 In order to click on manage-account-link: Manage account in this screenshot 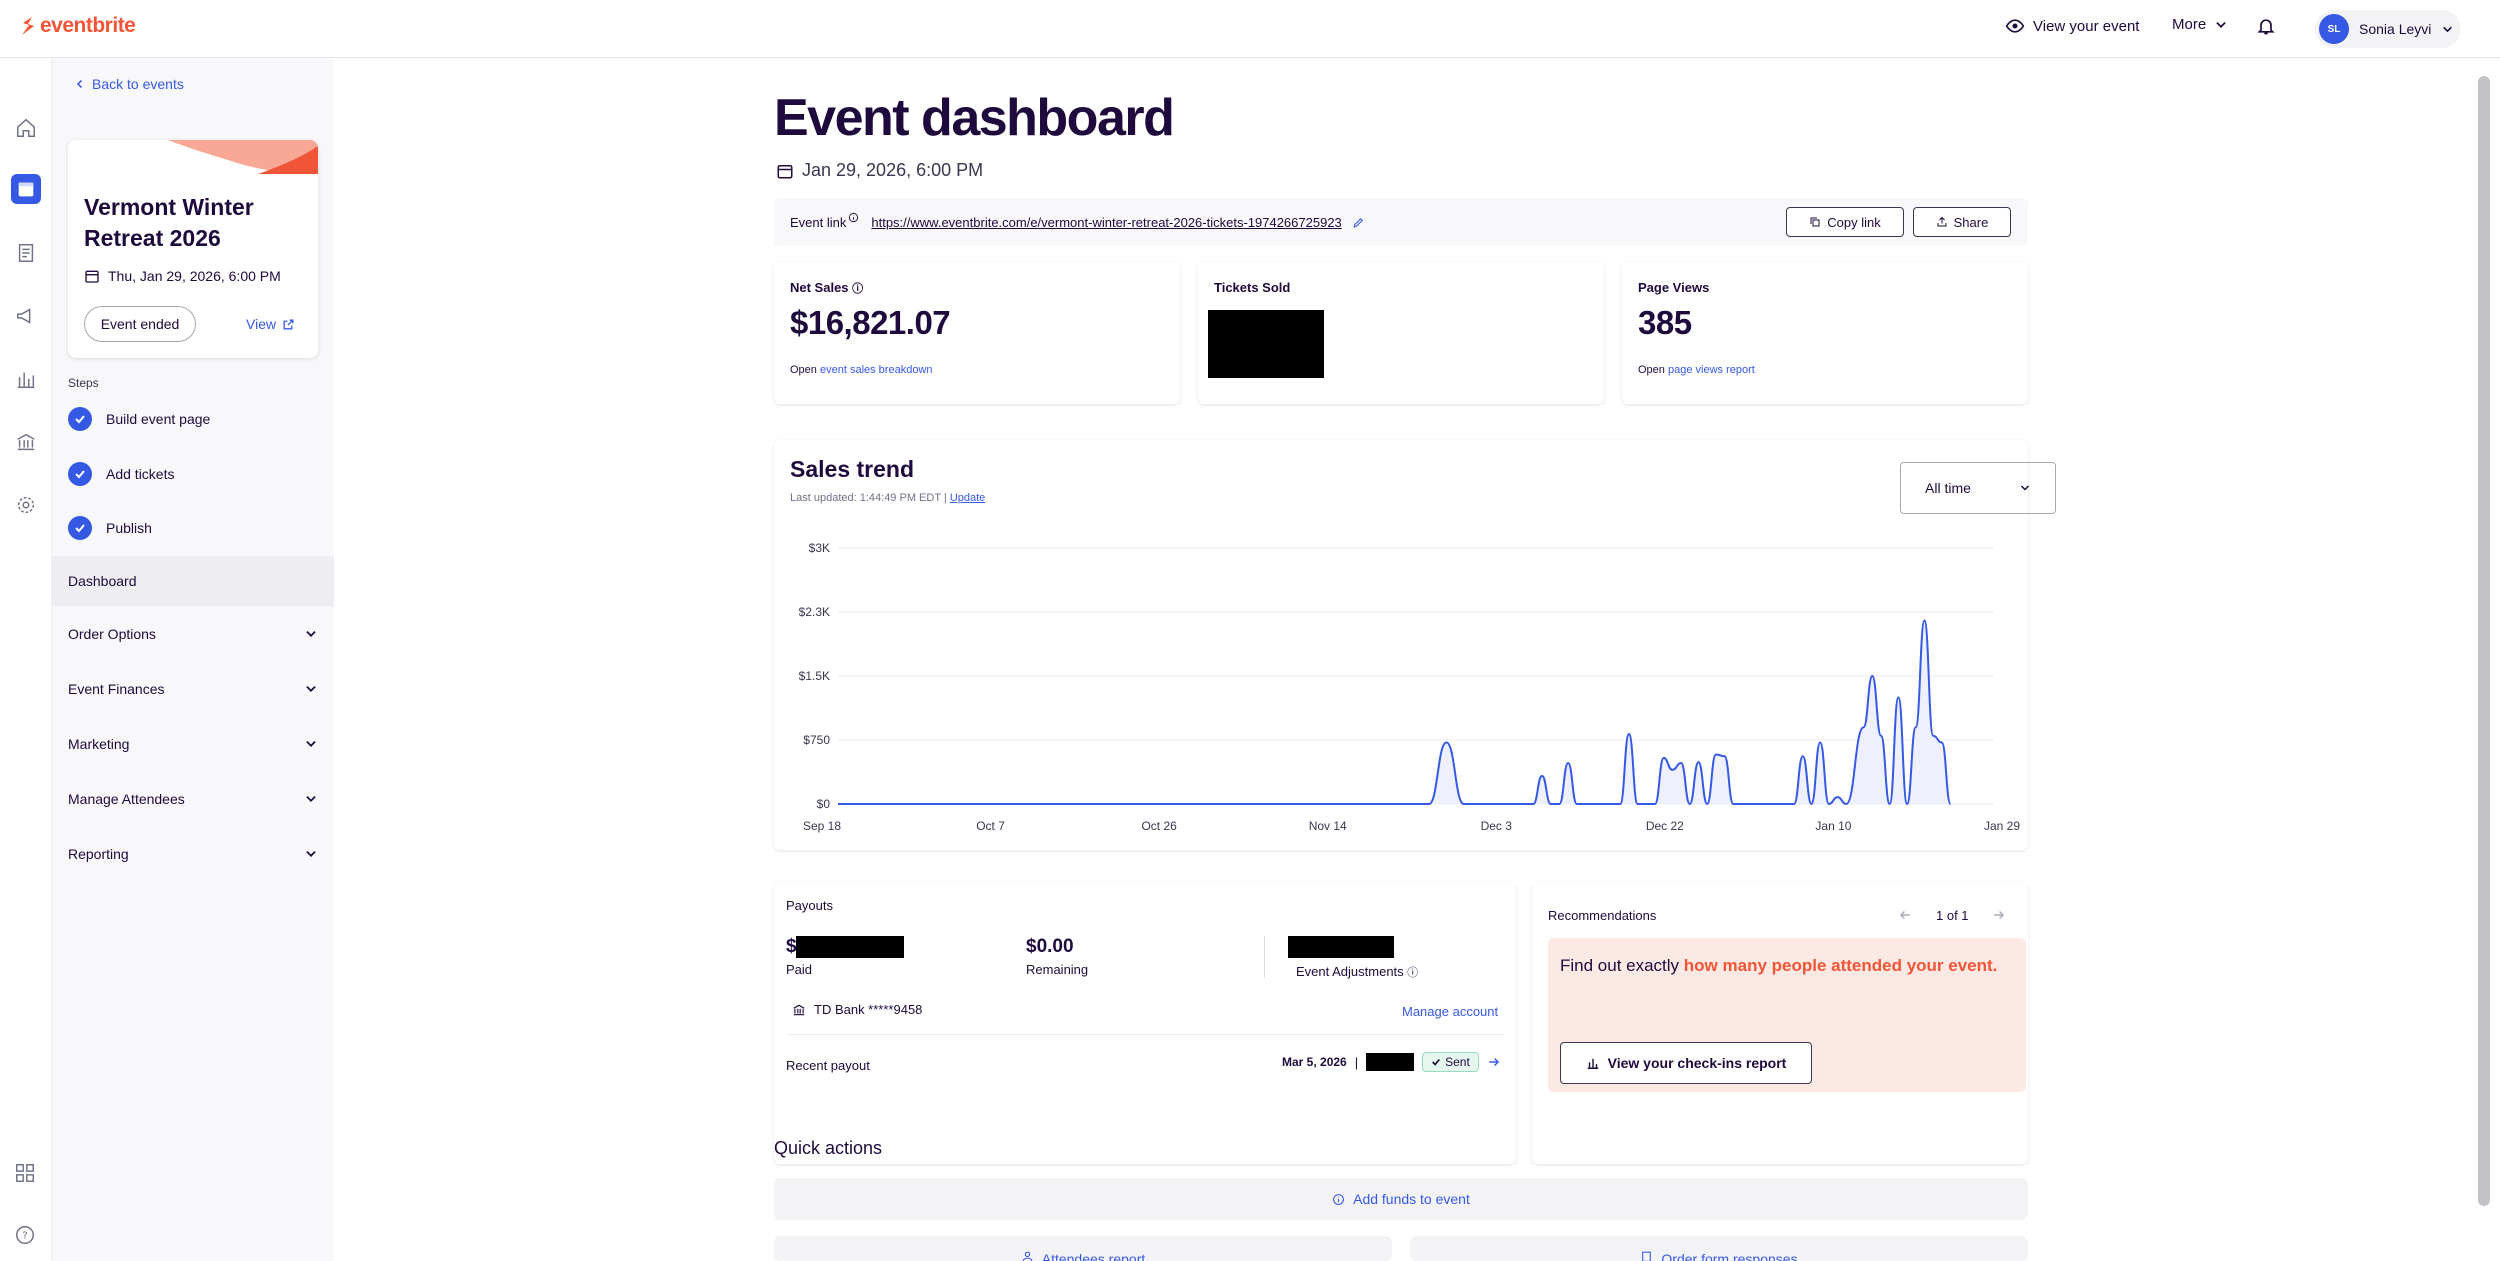, I will do `click(1450, 1011)`.